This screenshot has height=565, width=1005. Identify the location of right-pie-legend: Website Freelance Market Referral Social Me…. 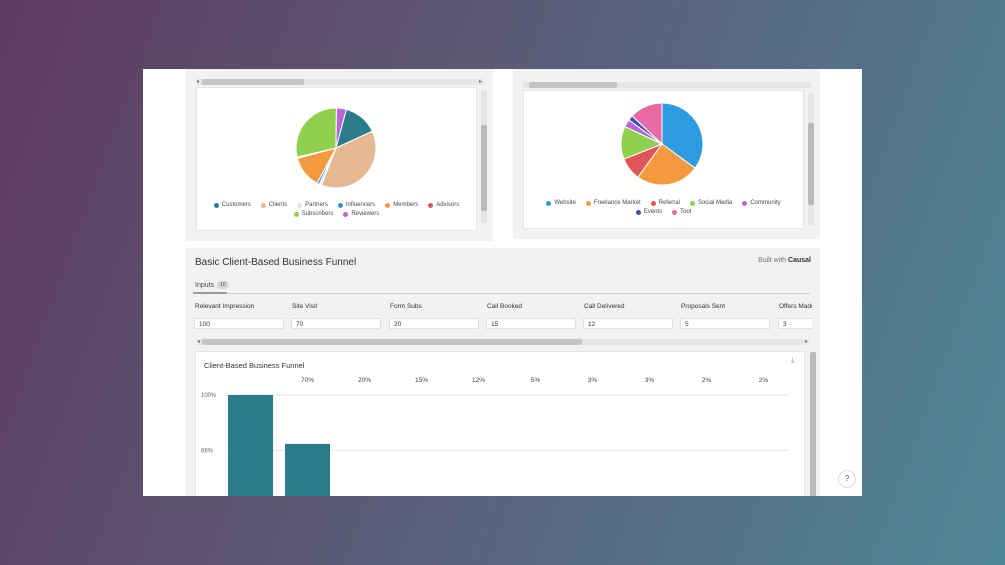
(663, 207).